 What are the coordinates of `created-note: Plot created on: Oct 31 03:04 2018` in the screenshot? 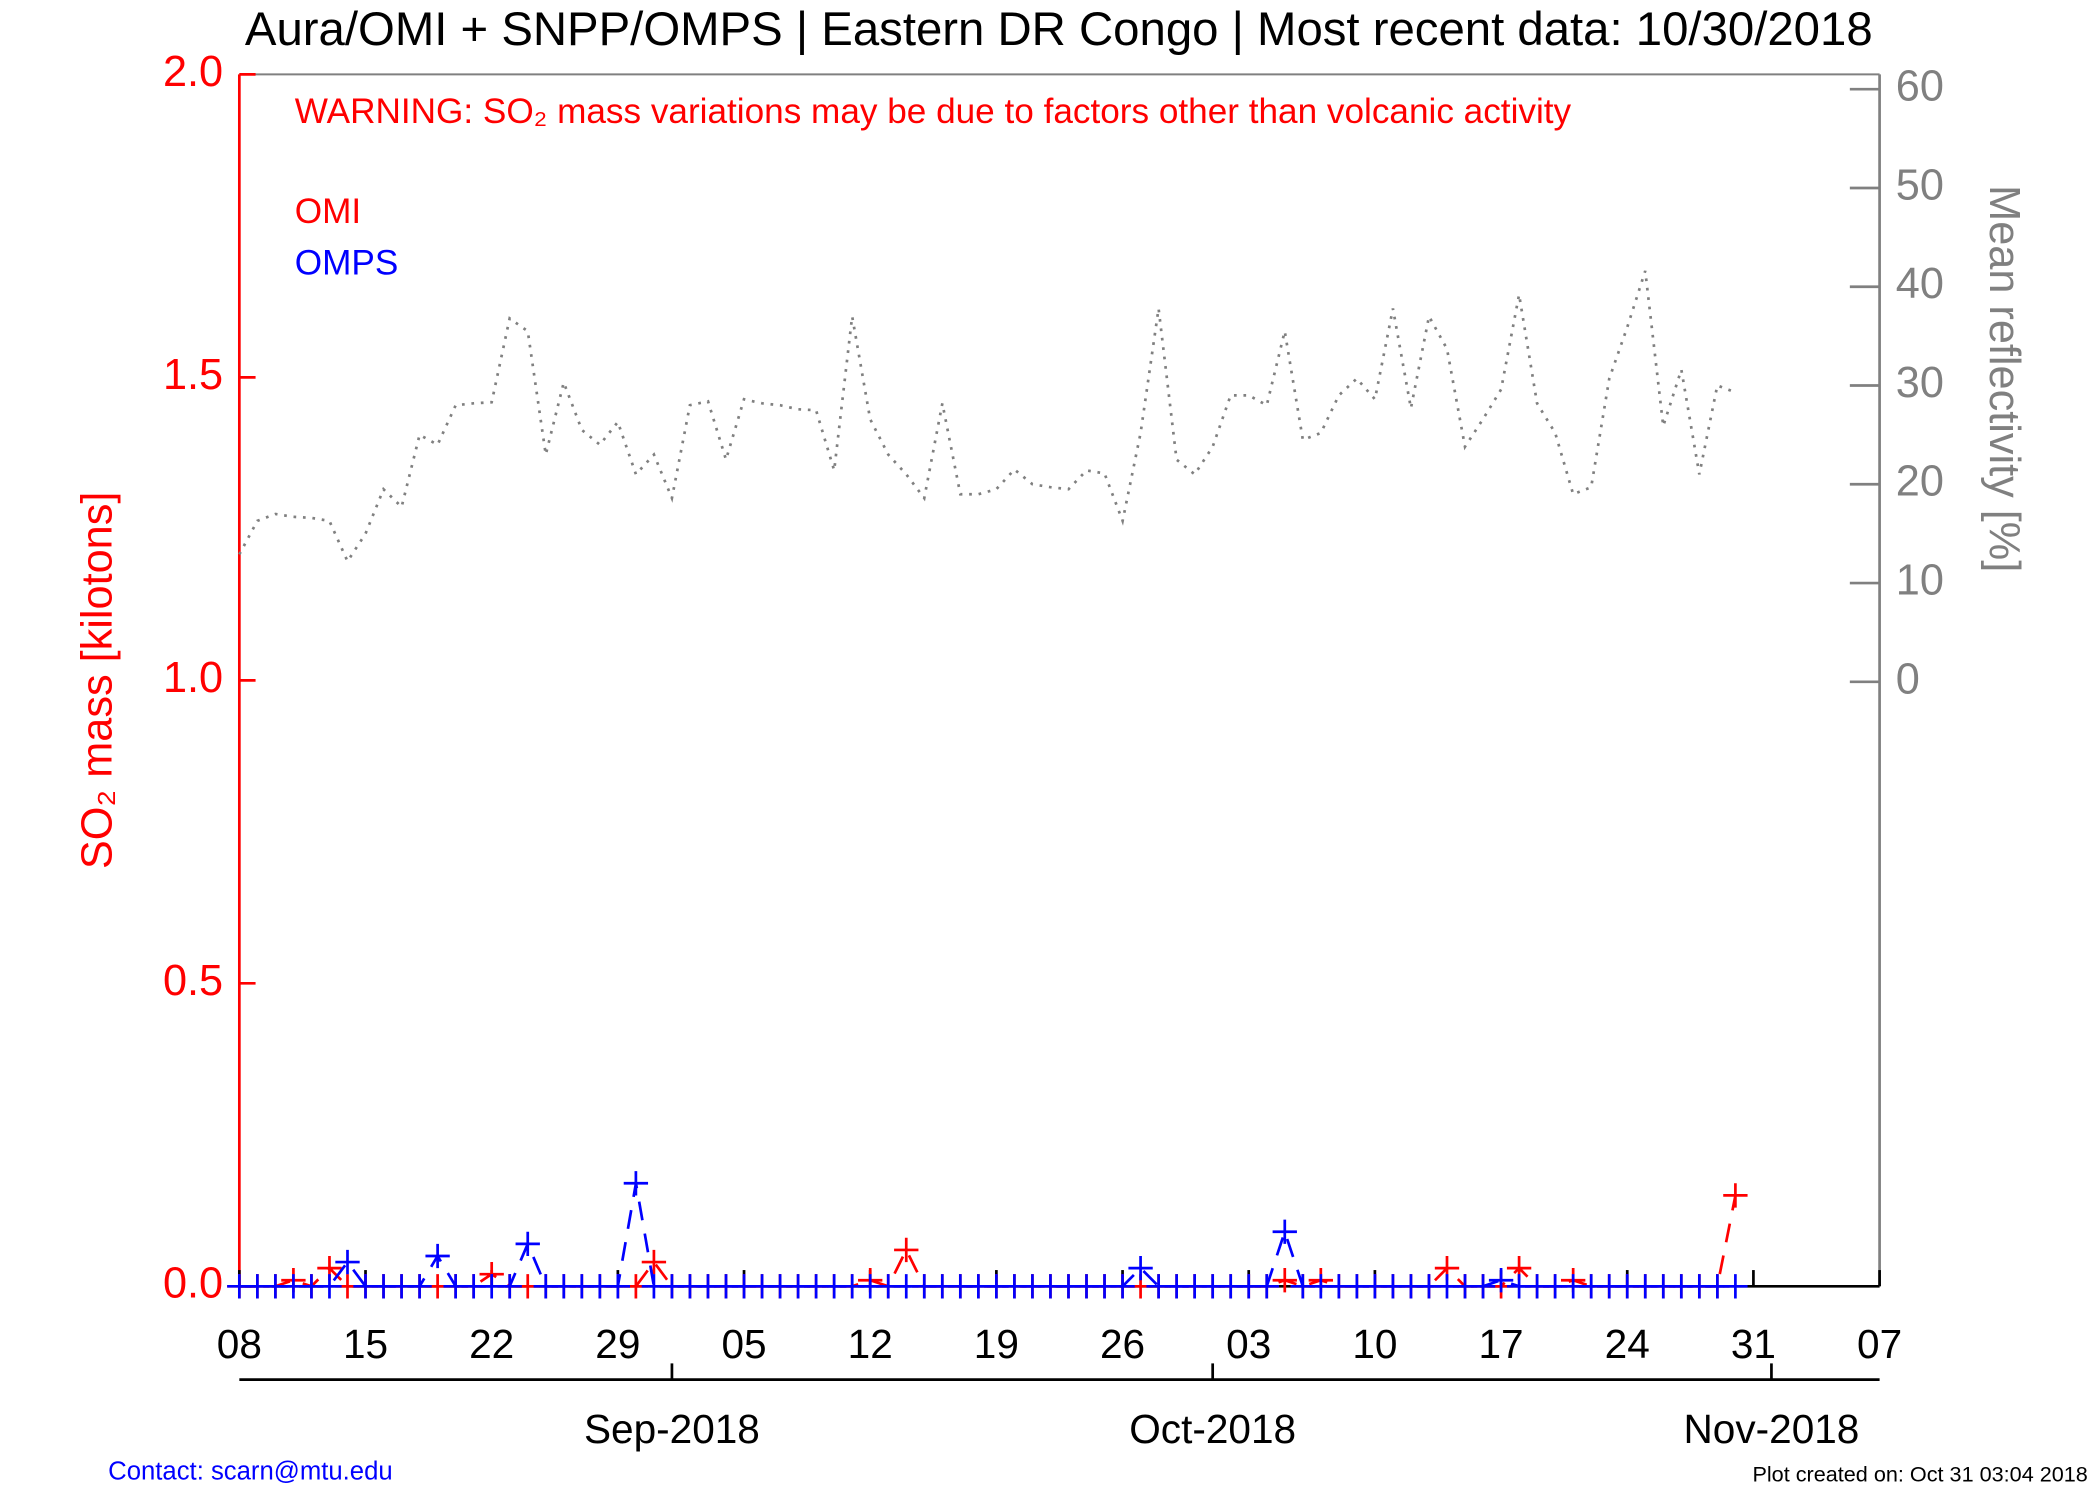 It's located at (1919, 1473).